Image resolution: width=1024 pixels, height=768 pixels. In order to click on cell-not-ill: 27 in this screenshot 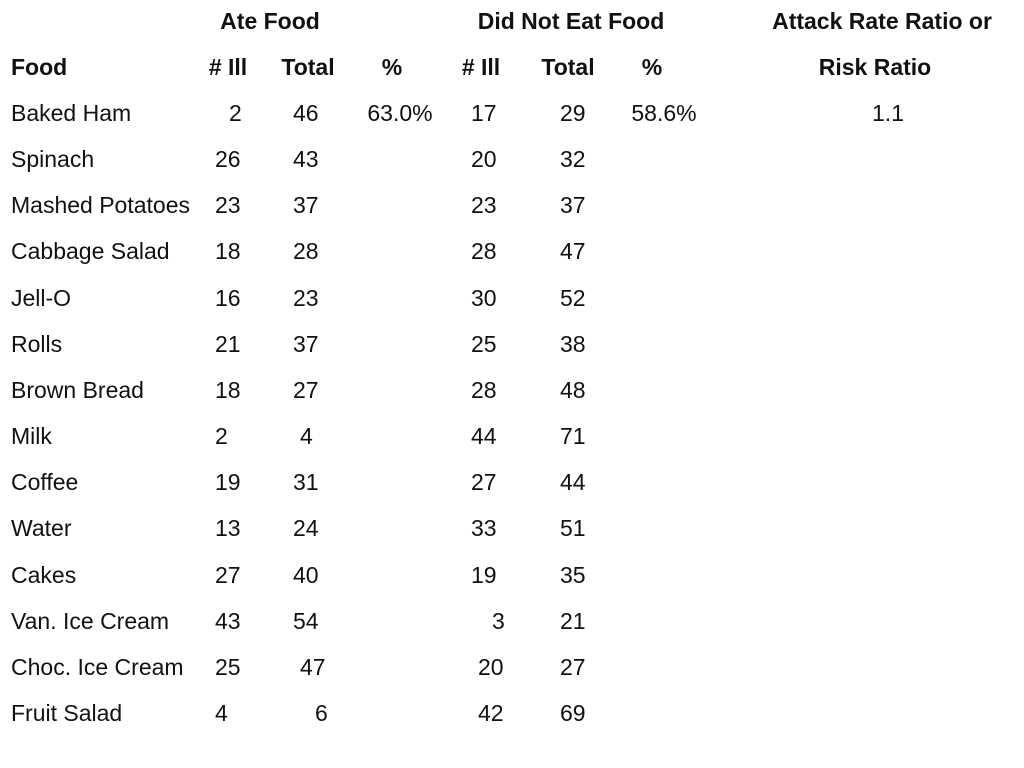, I will do `click(484, 482)`.